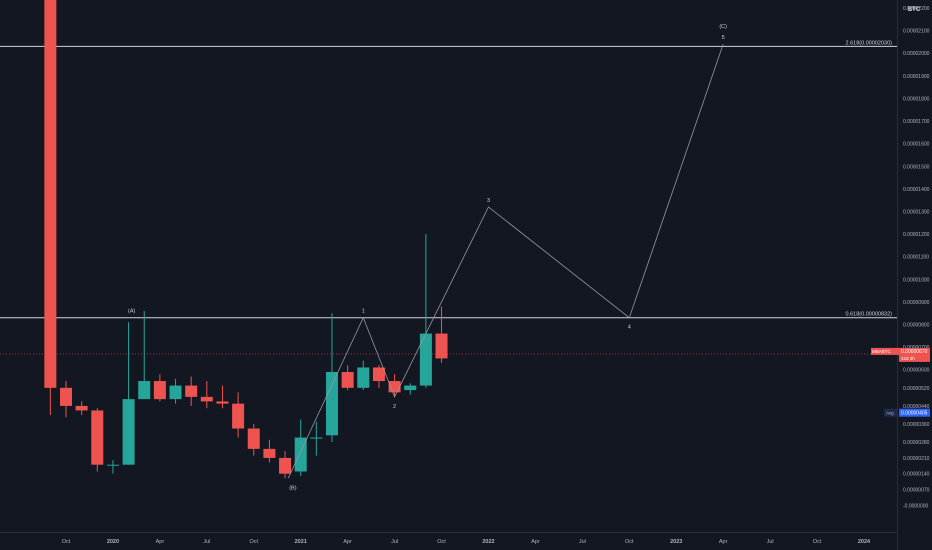 The width and height of the screenshot is (932, 550). I want to click on symbol-badge, so click(885, 351).